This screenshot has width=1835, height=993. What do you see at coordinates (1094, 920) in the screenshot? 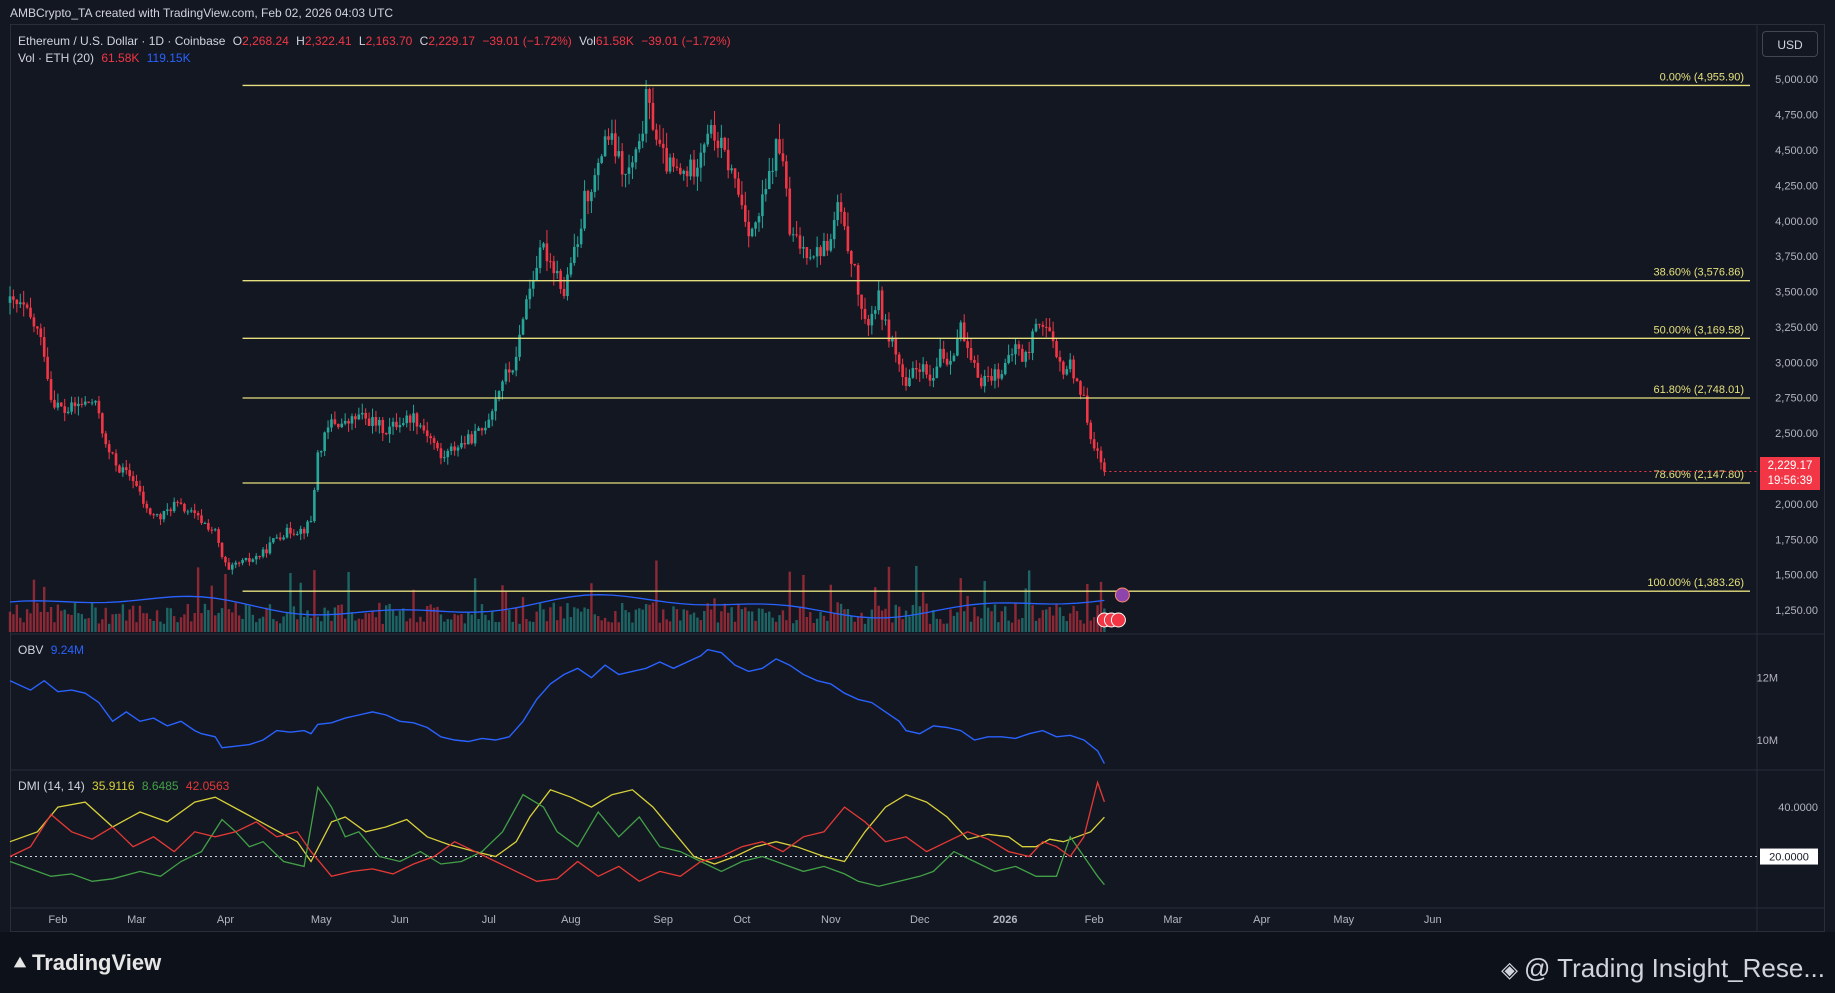
I see `time-axis-label: Feb` at bounding box center [1094, 920].